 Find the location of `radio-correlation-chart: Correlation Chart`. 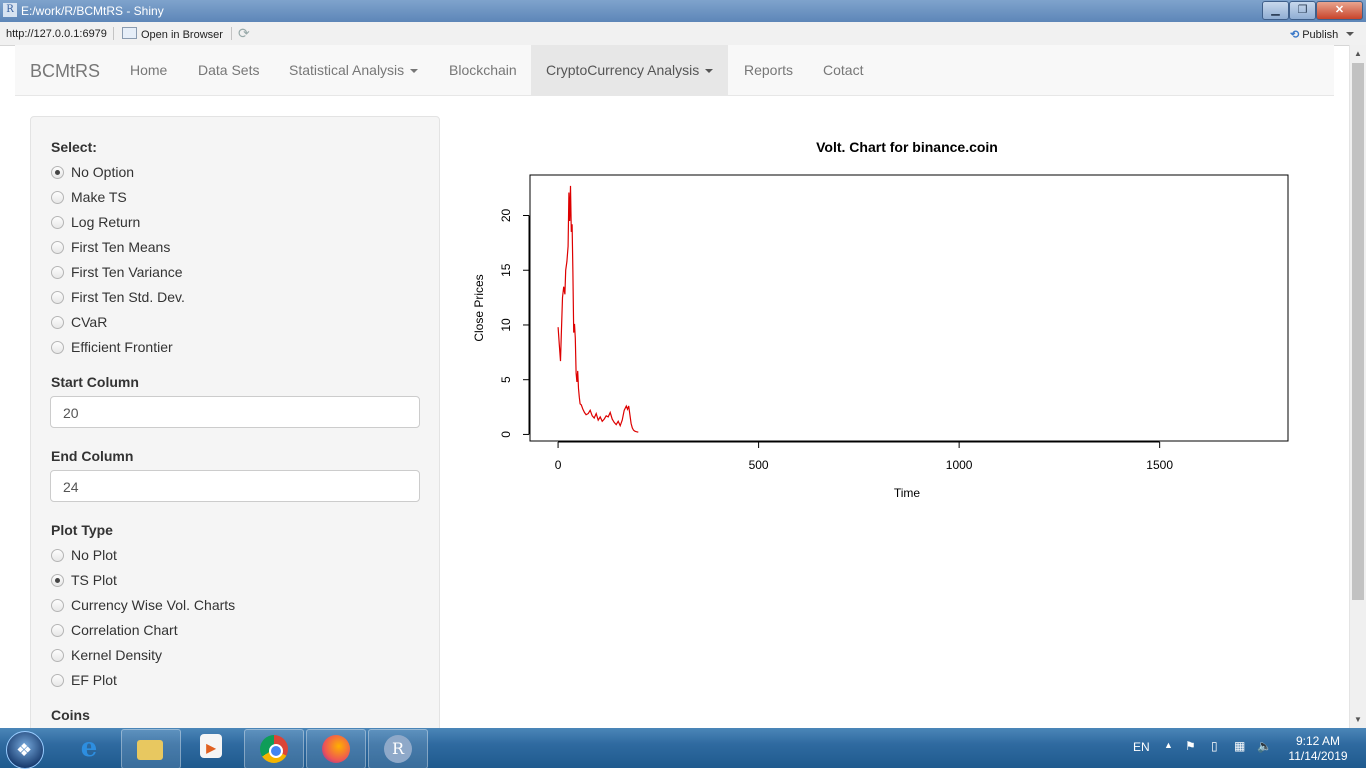

radio-correlation-chart: Correlation Chart is located at coordinates (114, 630).